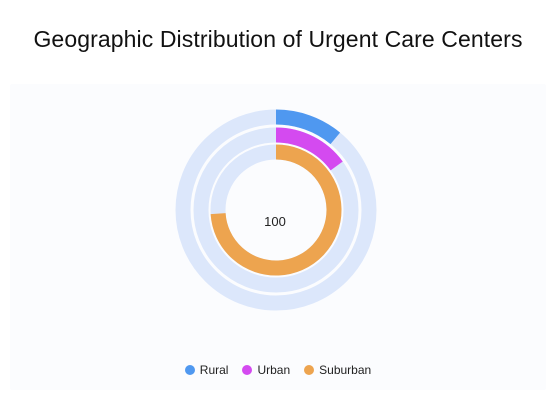 The width and height of the screenshot is (556, 407). I want to click on legend-label-urban: Urban, so click(274, 370).